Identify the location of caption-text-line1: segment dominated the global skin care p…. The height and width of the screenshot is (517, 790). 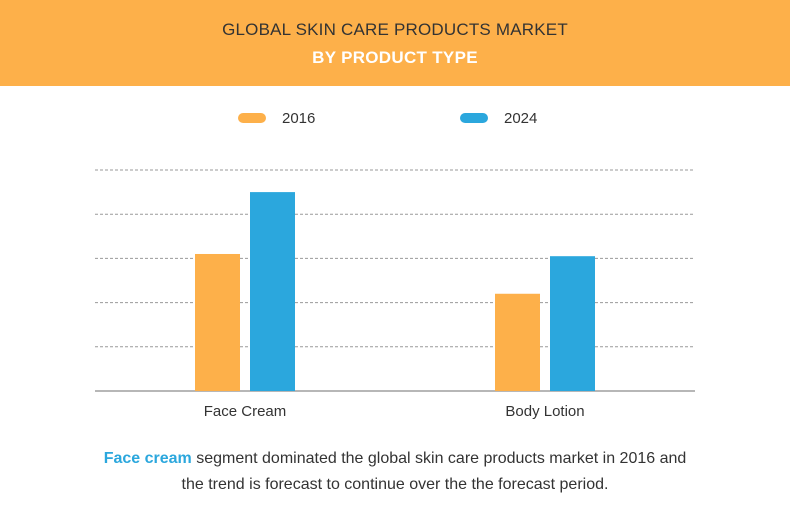
(439, 458).